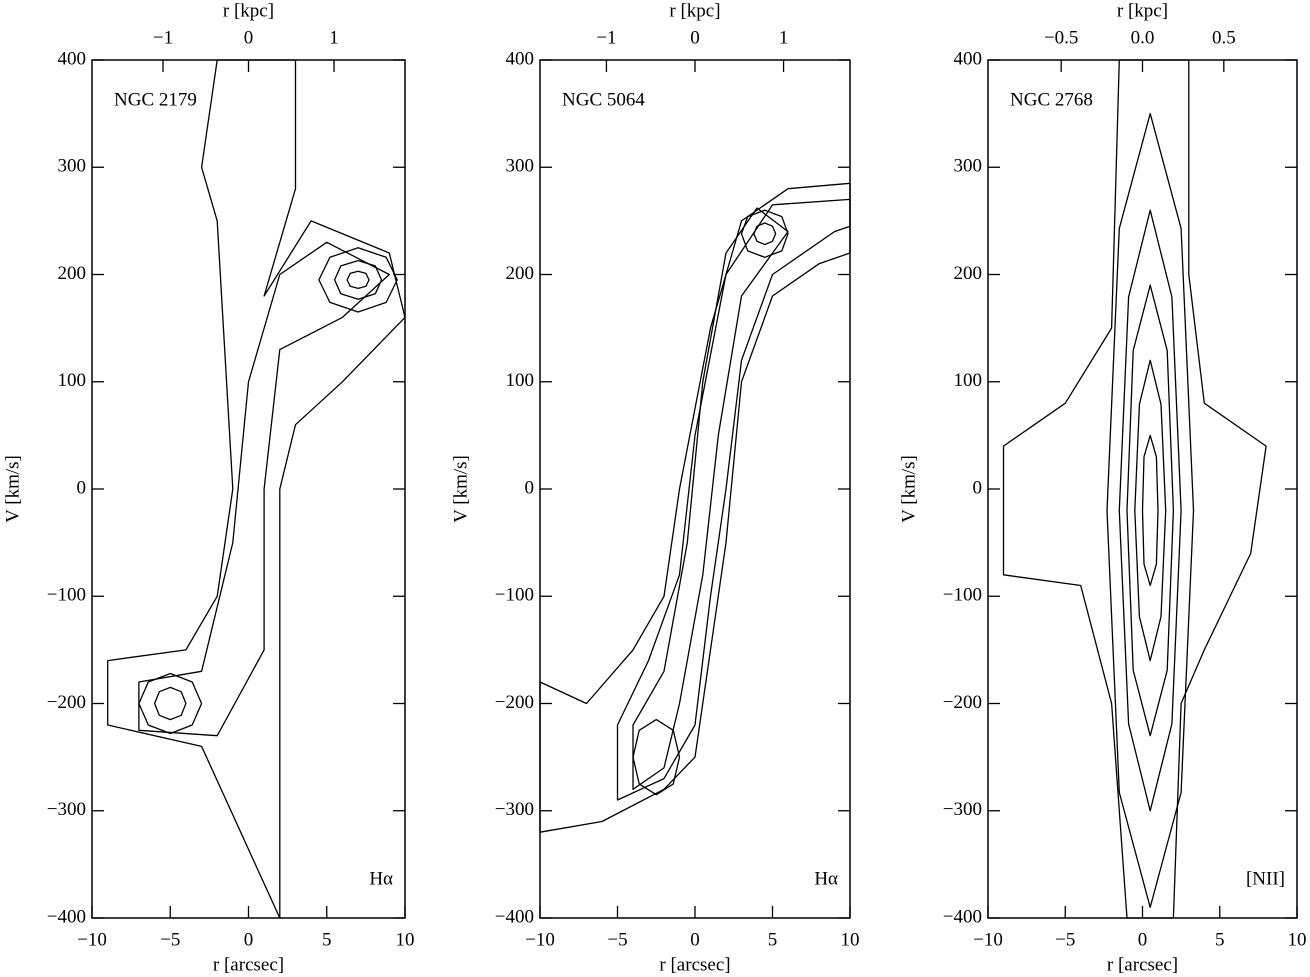  I want to click on panel-title: NGC 5064, so click(603, 99).